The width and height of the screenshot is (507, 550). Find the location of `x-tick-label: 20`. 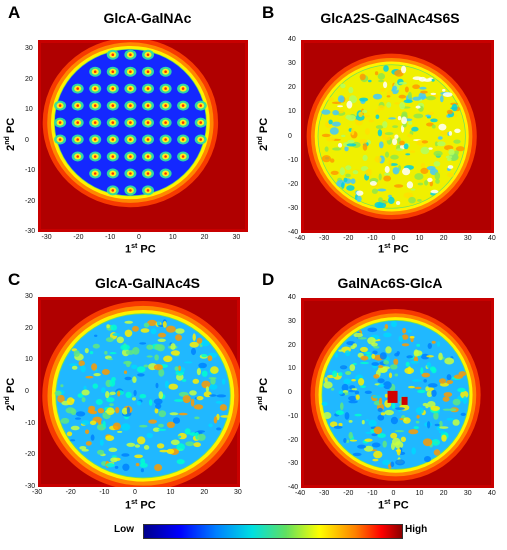

x-tick-label: 20 is located at coordinates (204, 237).